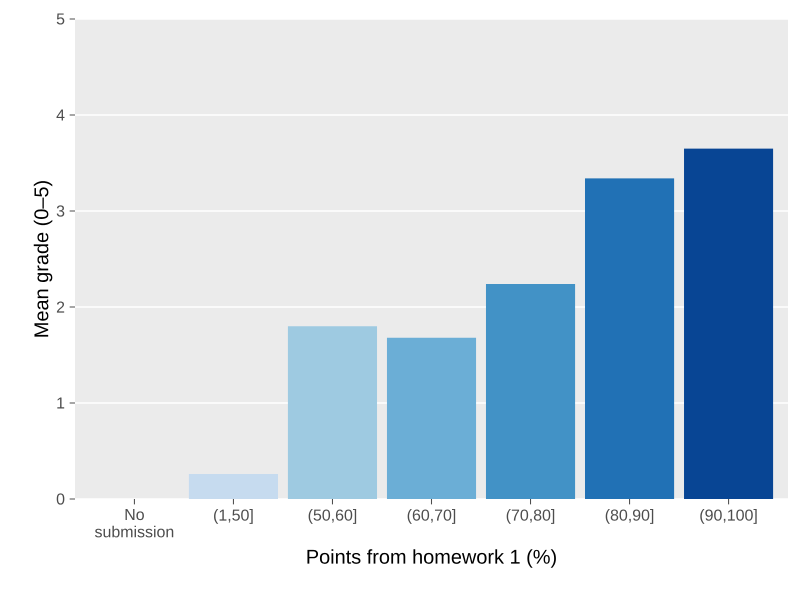  Describe the element at coordinates (432, 516) in the screenshot. I see `x-tick-label: (60,70]` at that location.